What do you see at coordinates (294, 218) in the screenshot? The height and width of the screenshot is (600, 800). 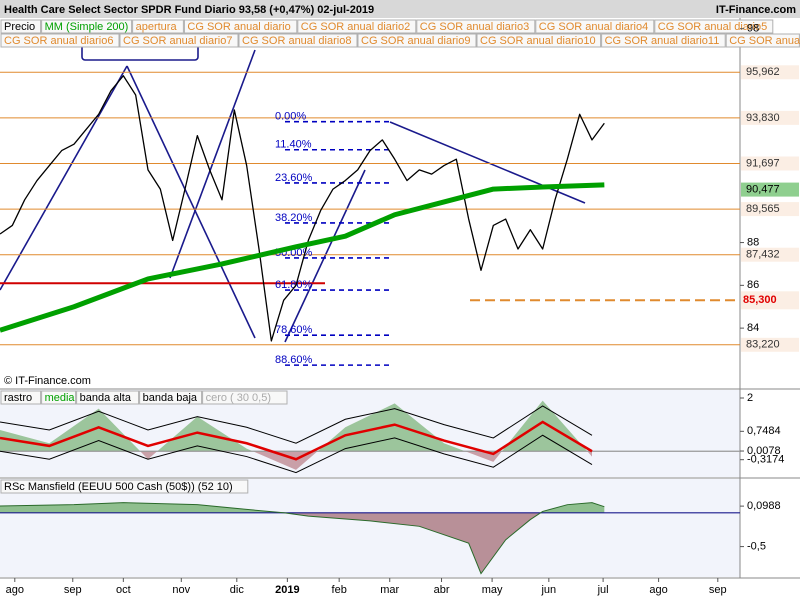 I see `fib-label: 38.20%` at bounding box center [294, 218].